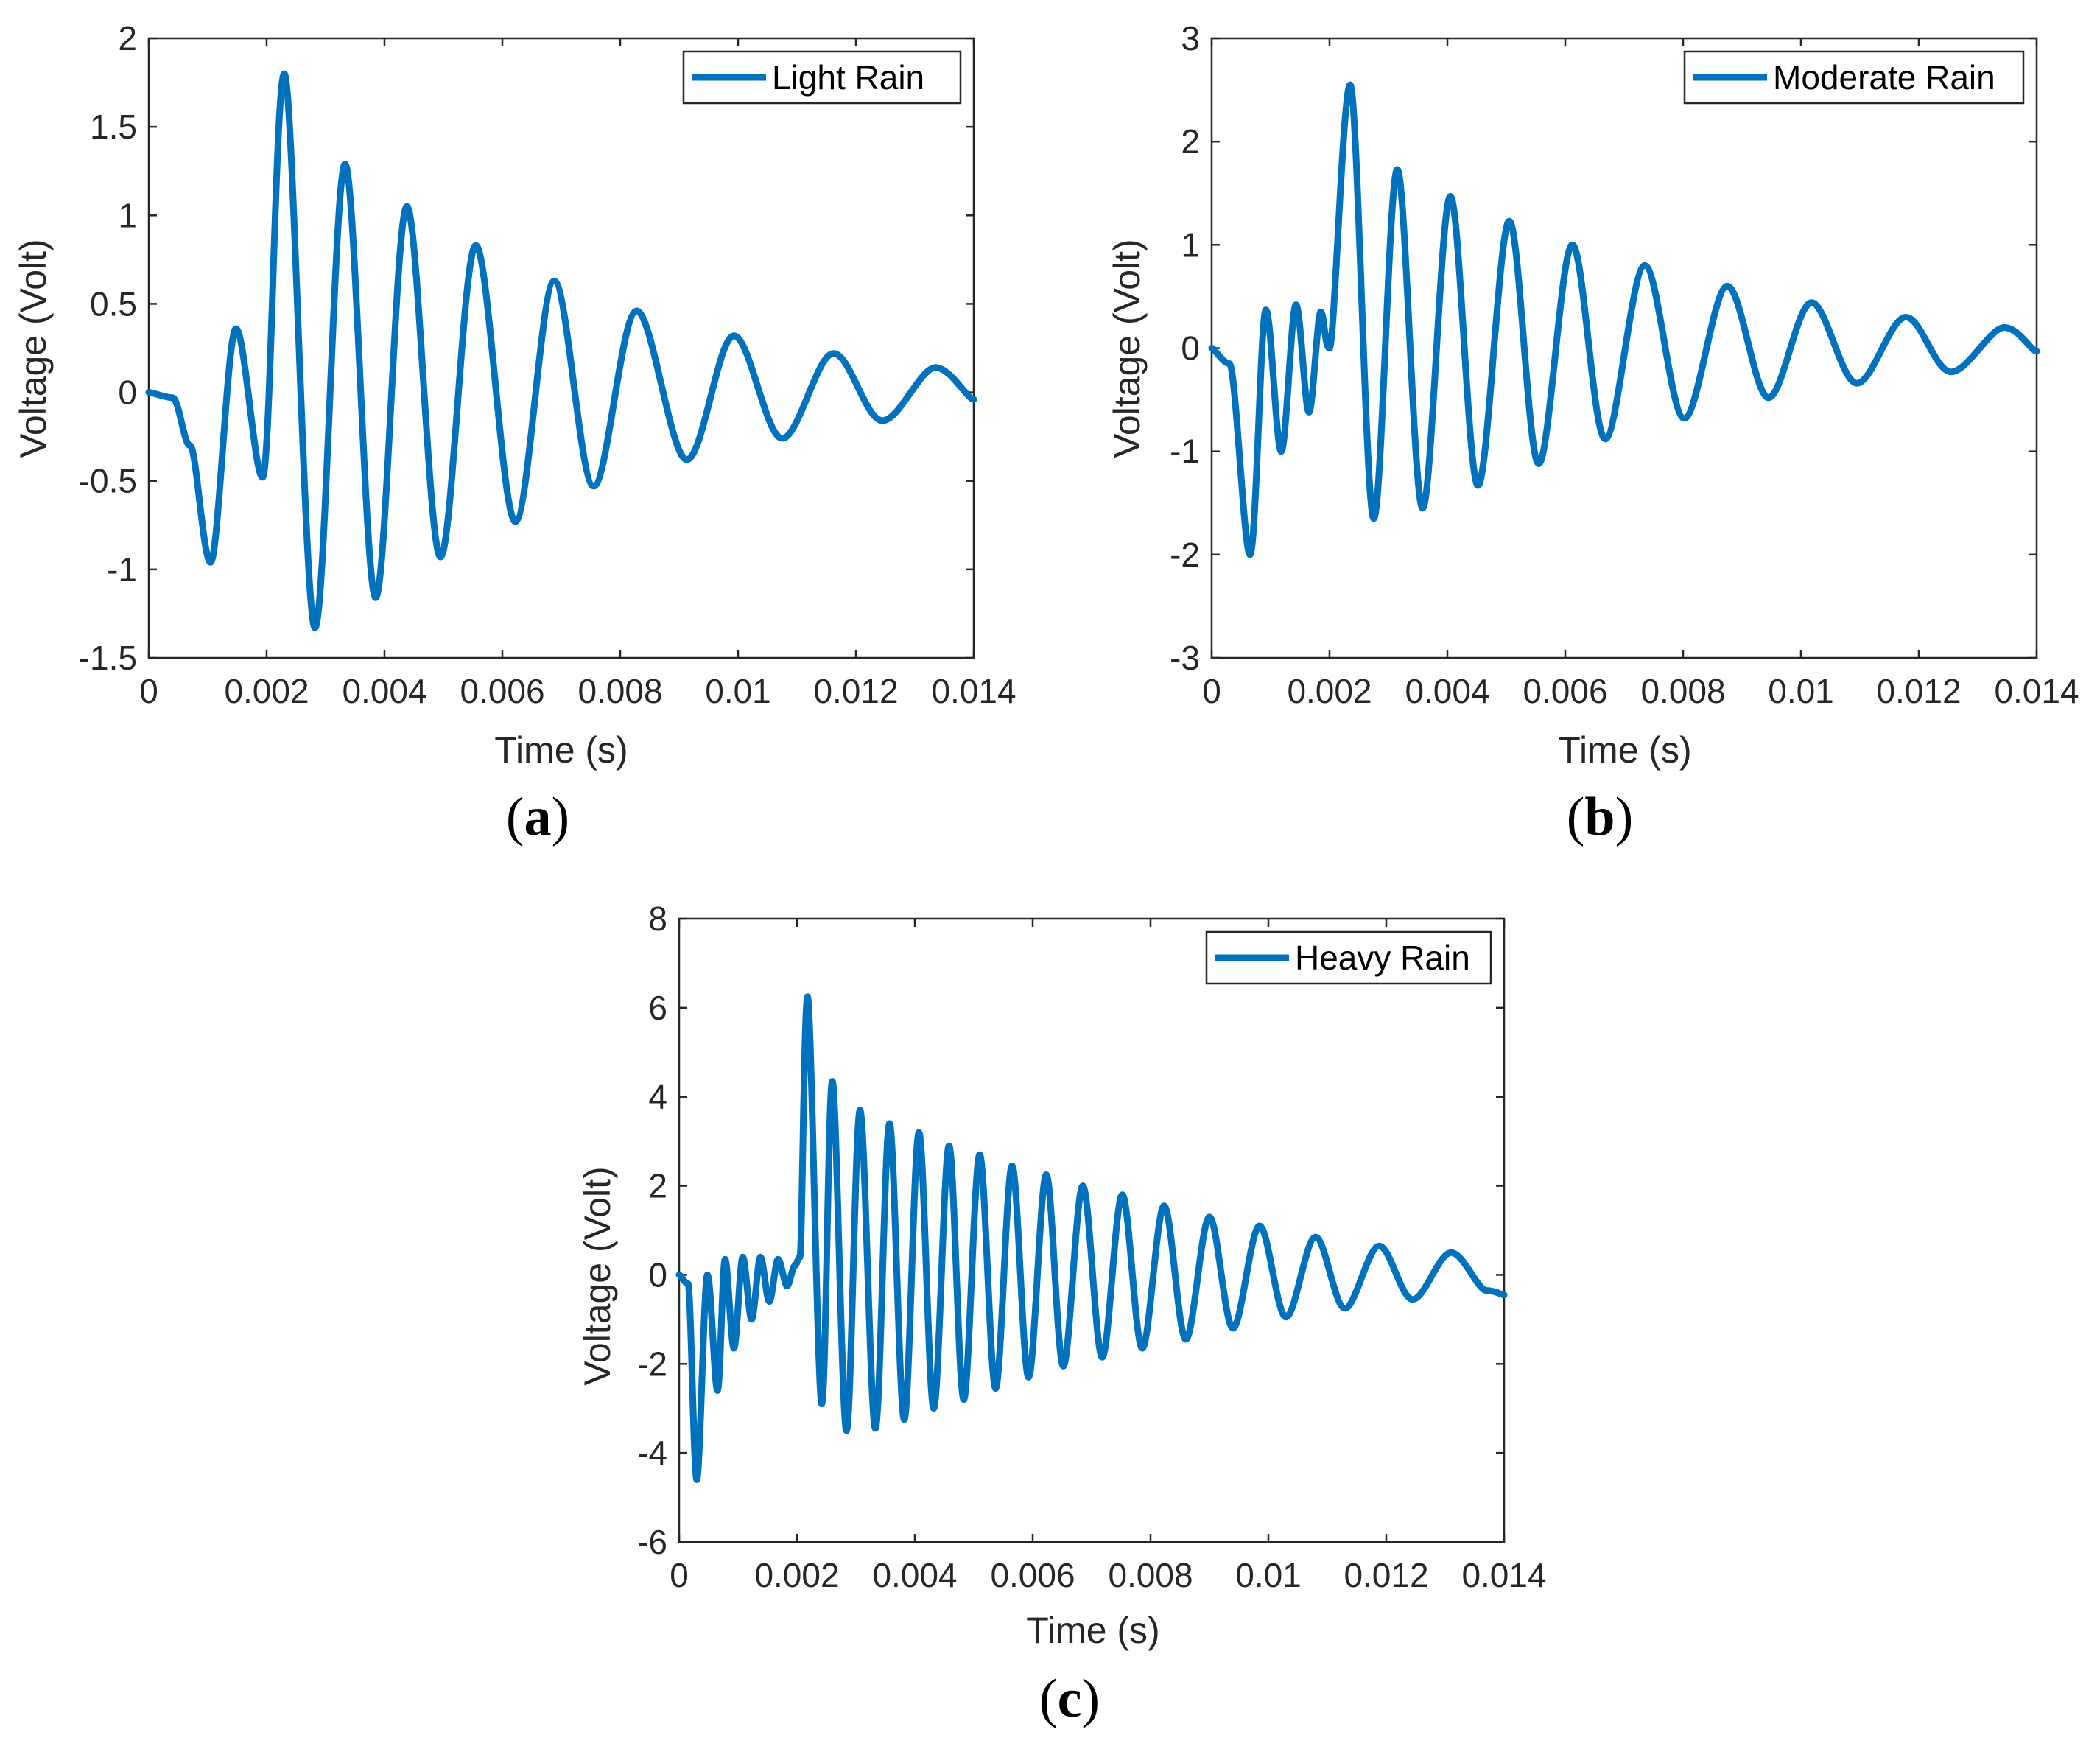  I want to click on axes-frame-c, so click(1092, 1230).